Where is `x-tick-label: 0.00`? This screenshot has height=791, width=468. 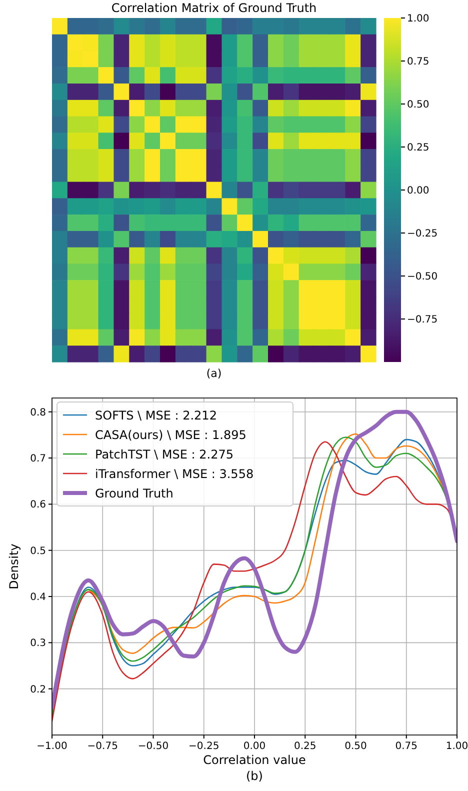 x-tick-label: 0.00 is located at coordinates (254, 746).